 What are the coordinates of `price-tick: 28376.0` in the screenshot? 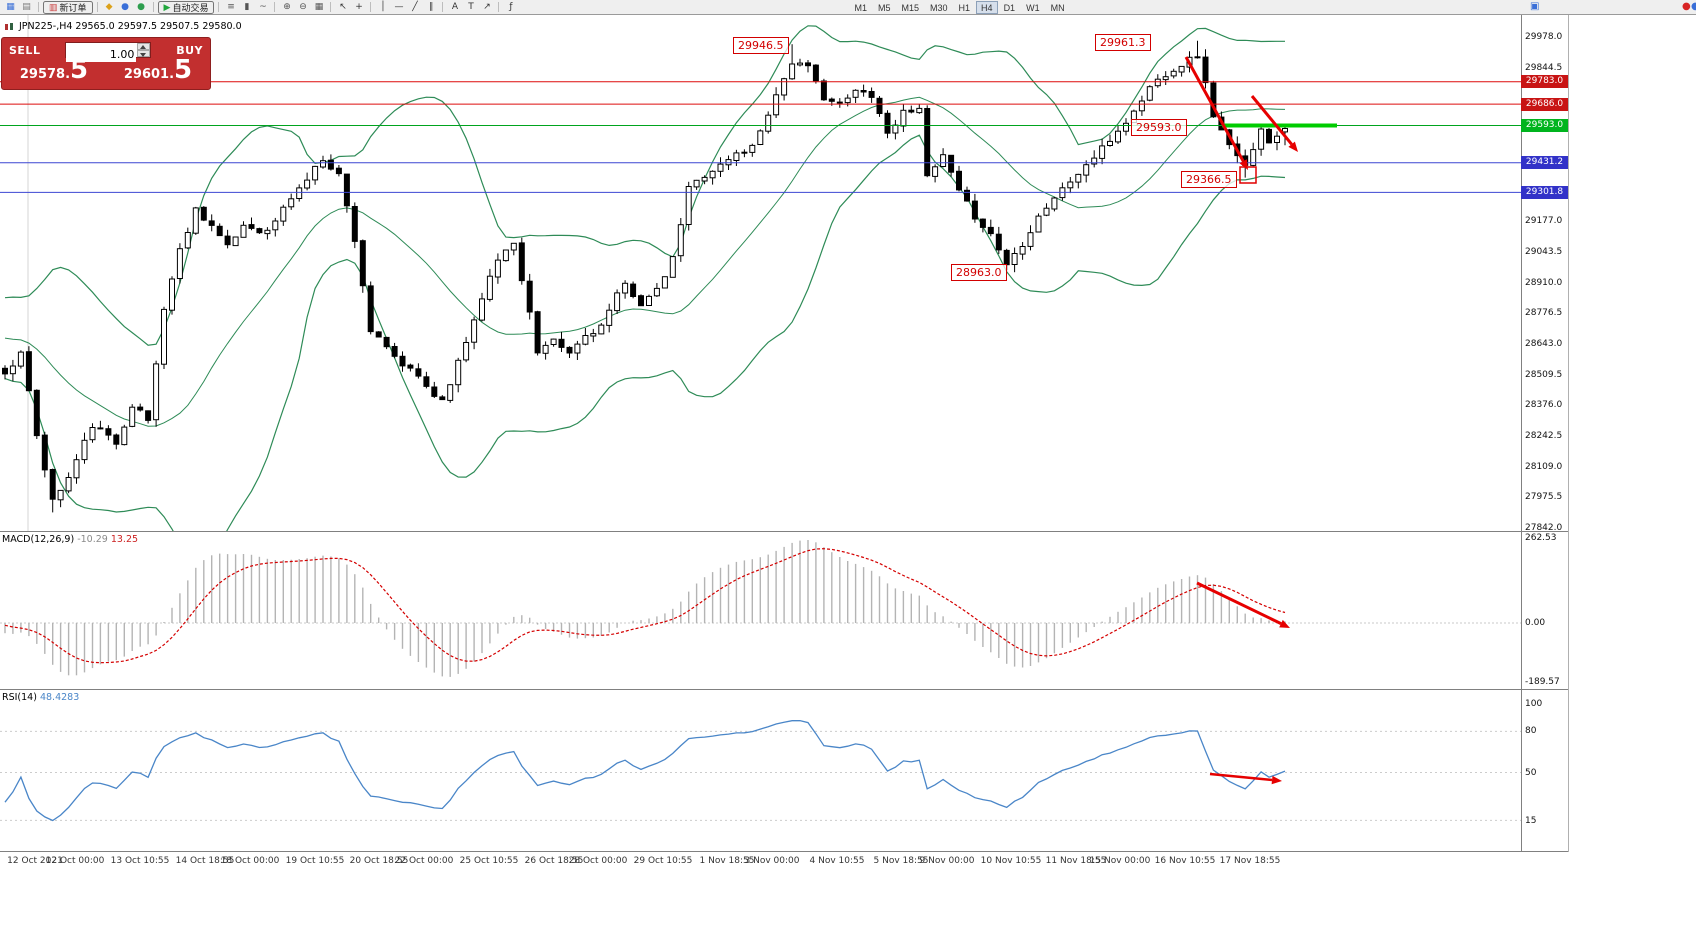 It's located at (1544, 405).